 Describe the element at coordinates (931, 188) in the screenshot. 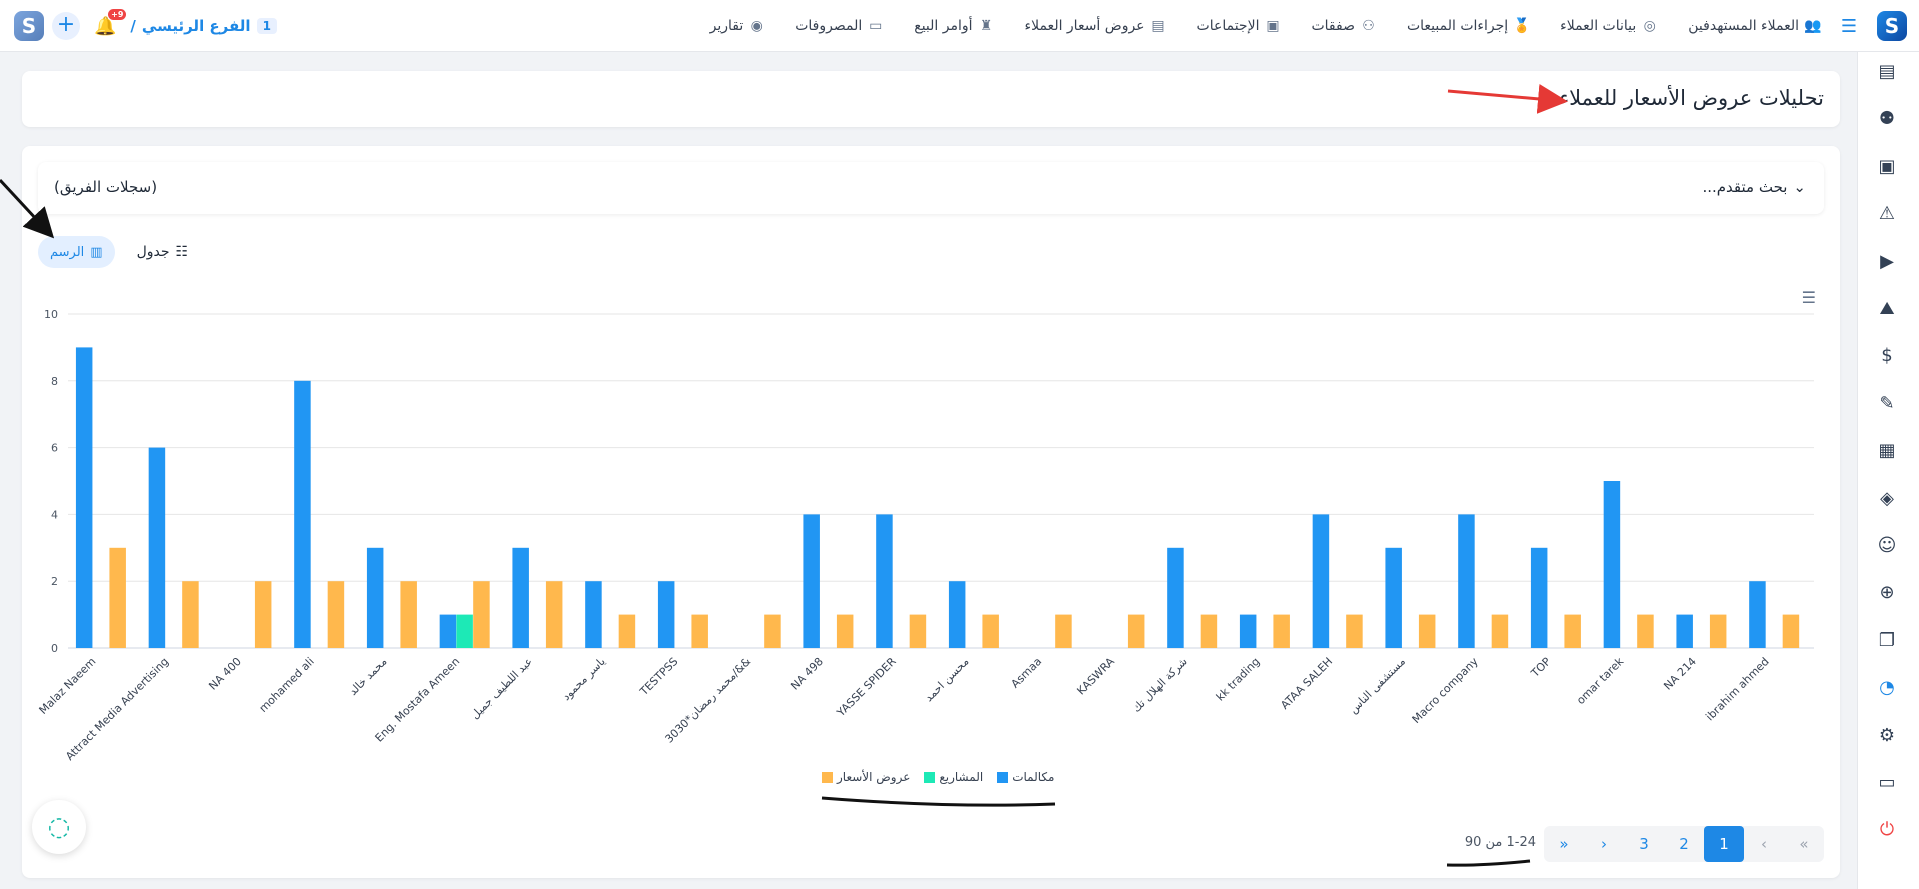

I see `advanced-search-bar: ⌄ بحث متقدم... (سجلات الفريق)` at that location.